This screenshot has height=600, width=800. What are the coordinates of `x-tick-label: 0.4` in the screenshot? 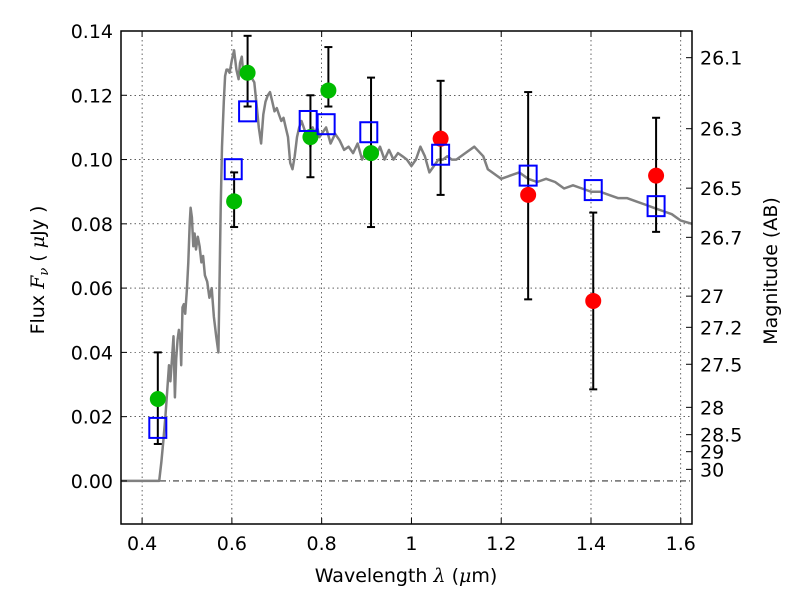 It's located at (142, 544).